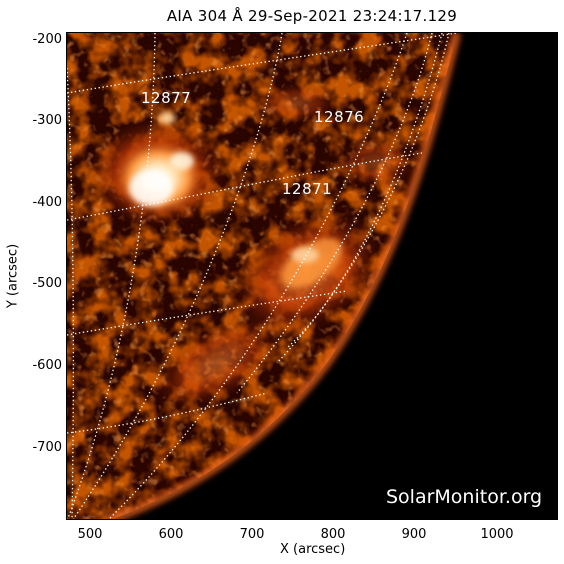 The height and width of the screenshot is (564, 564). Describe the element at coordinates (47, 120) in the screenshot. I see `y-tick-label: -300` at that location.